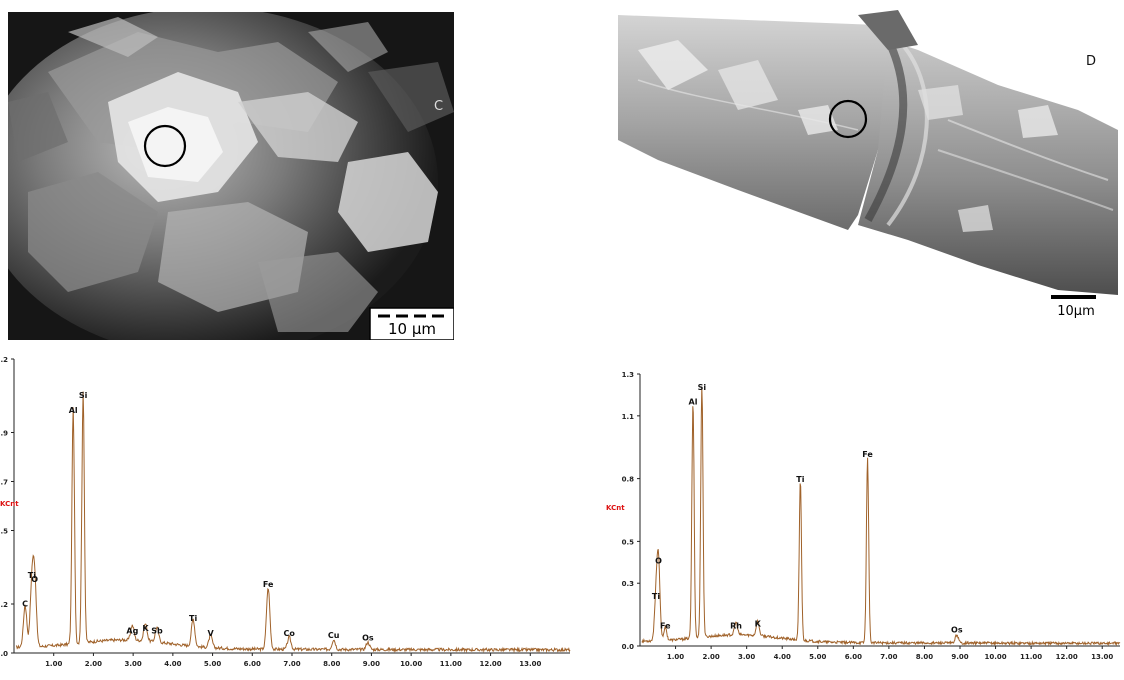 The height and width of the screenshot is (680, 1124). Describe the element at coordinates (4, 483) in the screenshot. I see `y-tick-label: .7` at that location.